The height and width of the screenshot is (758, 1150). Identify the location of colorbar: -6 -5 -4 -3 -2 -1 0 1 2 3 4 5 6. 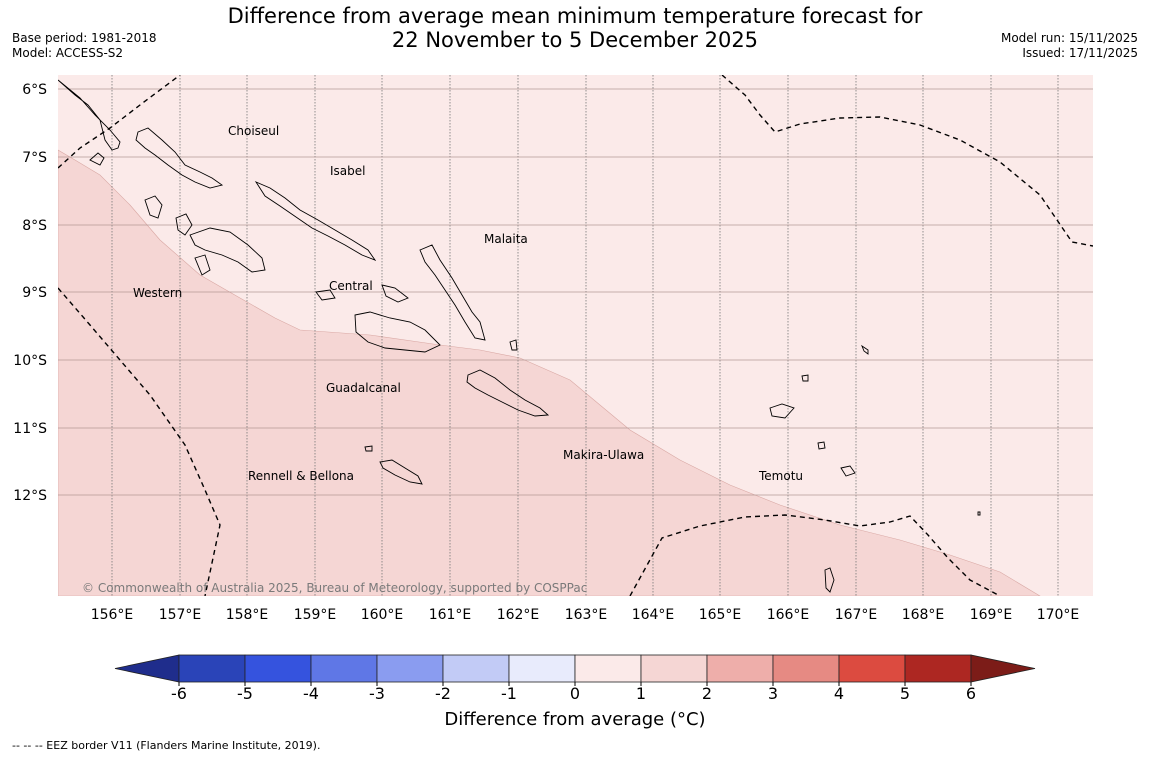
(575, 678).